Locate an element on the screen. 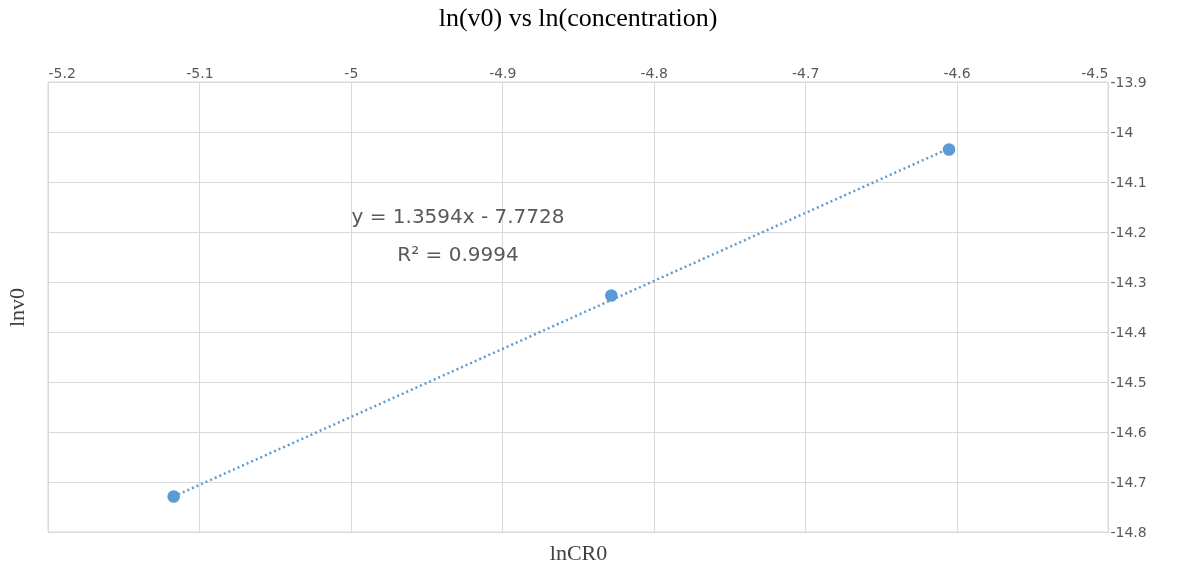  x-tick-label: -4.8 is located at coordinates (654, 72).